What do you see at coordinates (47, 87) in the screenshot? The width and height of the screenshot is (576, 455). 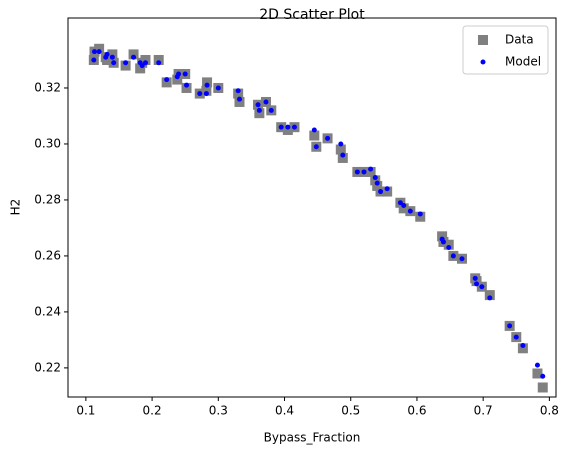 I see `y-tick-label: 0.32` at bounding box center [47, 87].